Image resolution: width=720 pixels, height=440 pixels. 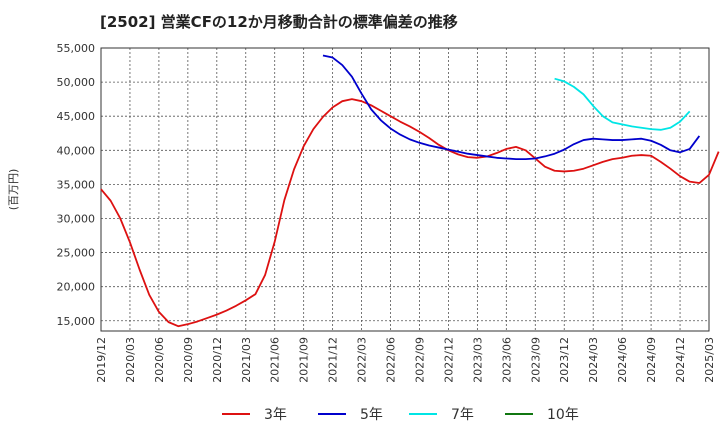 I want to click on x-tick-label: 2021/12, so click(x=333, y=360).